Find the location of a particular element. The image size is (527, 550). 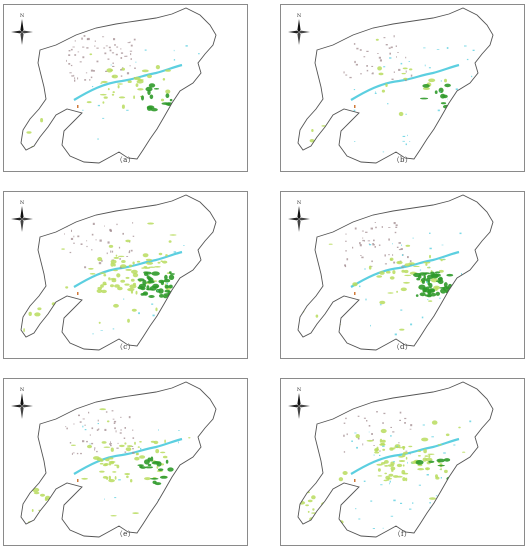

region-map is located at coordinates (395, 272).